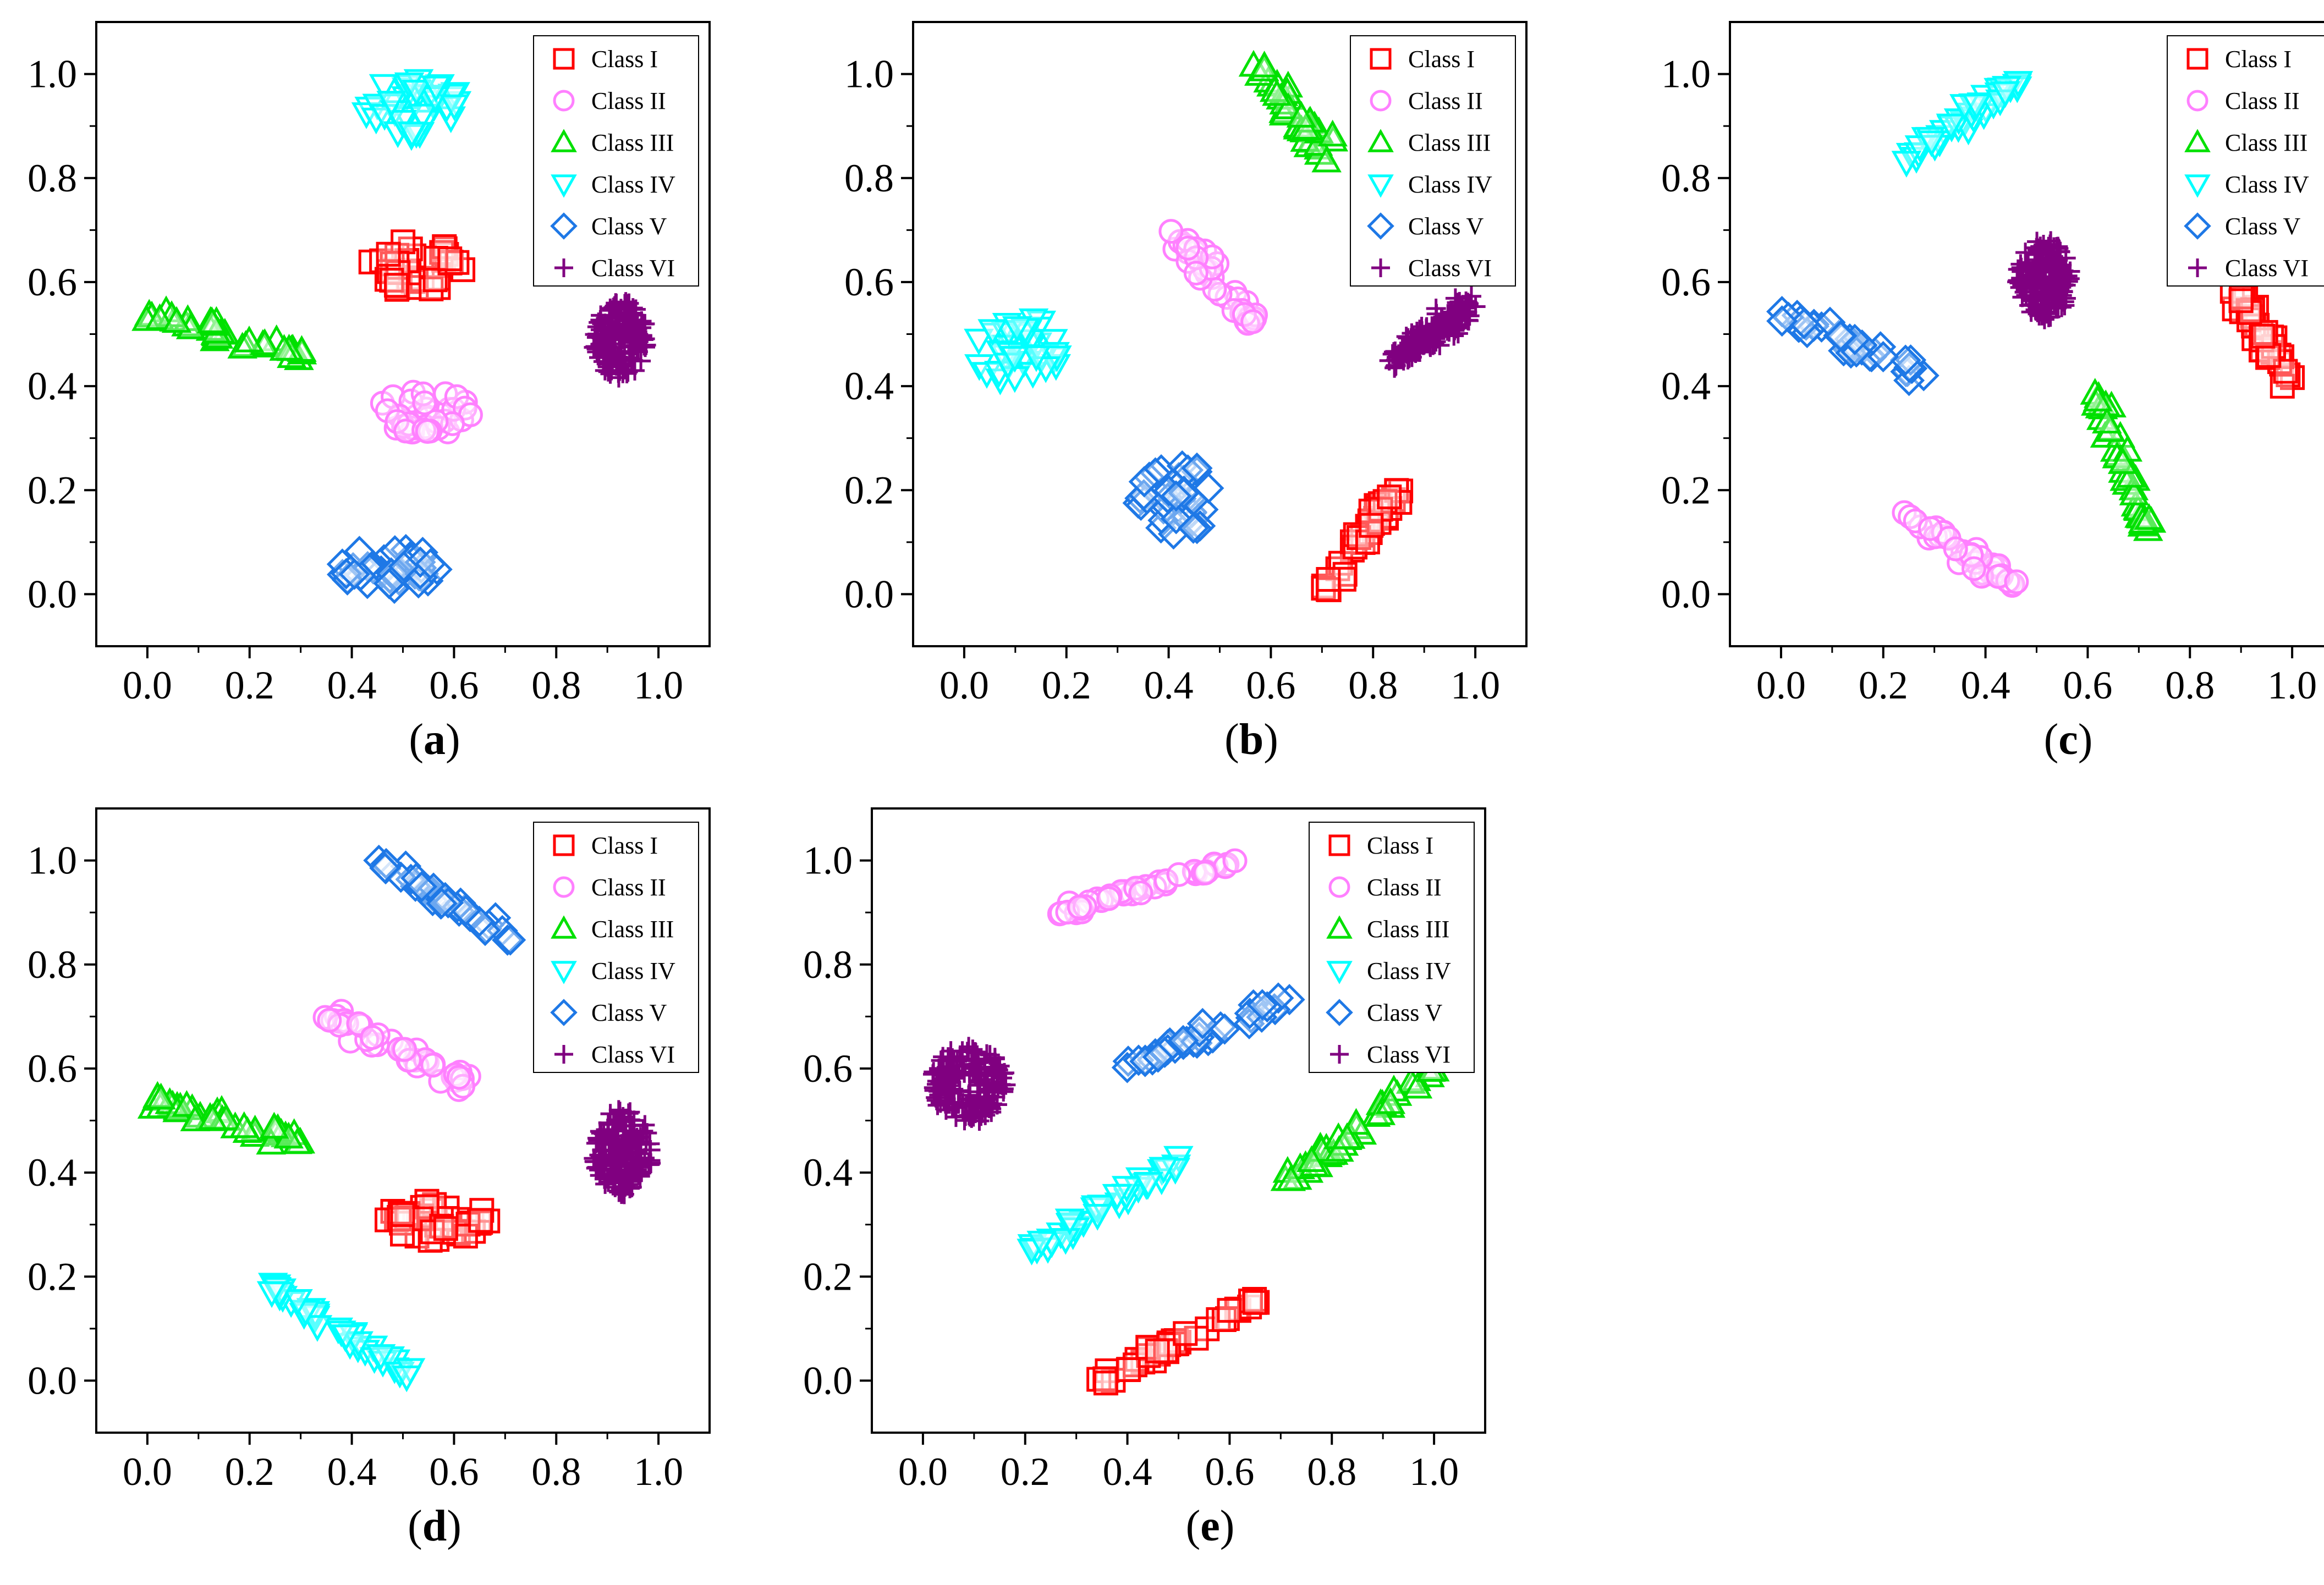  I want to click on legend-entry: Class IV, so click(1388, 971).